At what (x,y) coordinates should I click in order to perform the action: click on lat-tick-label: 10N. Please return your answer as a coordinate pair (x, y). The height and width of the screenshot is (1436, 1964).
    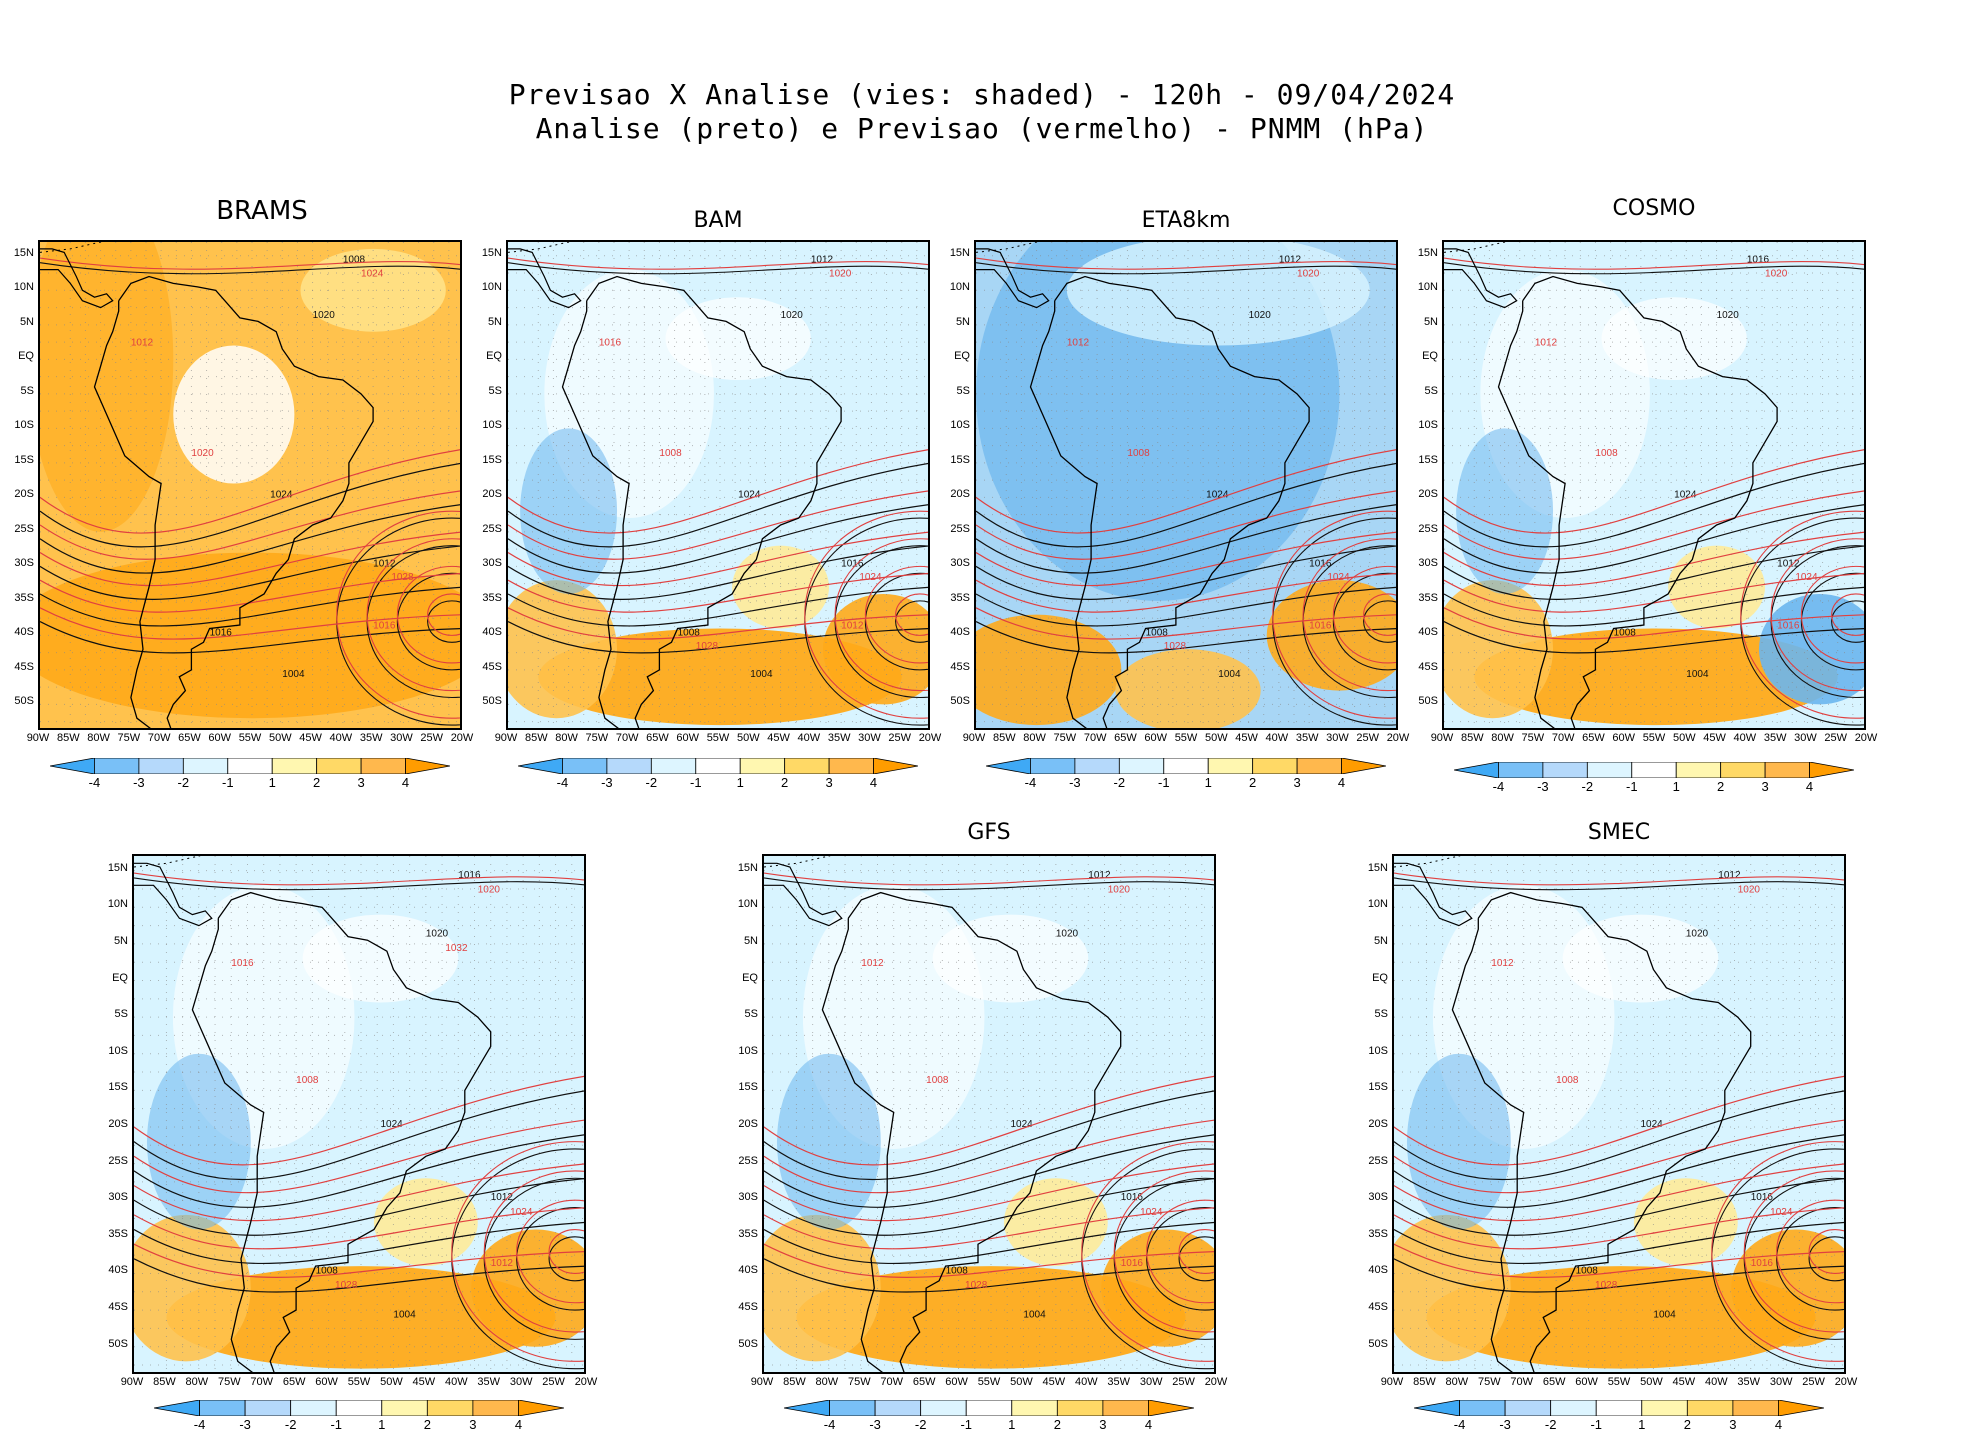
    Looking at the image, I should click on (959, 287).